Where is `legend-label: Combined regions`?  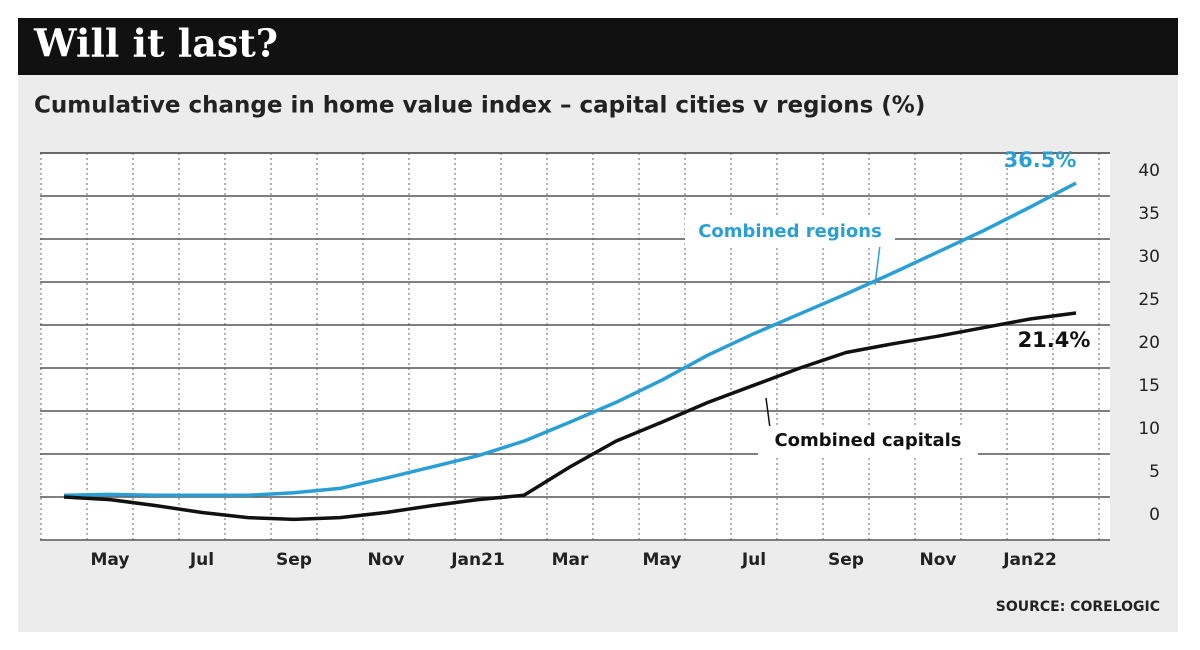
legend-label: Combined regions is located at coordinates (790, 231).